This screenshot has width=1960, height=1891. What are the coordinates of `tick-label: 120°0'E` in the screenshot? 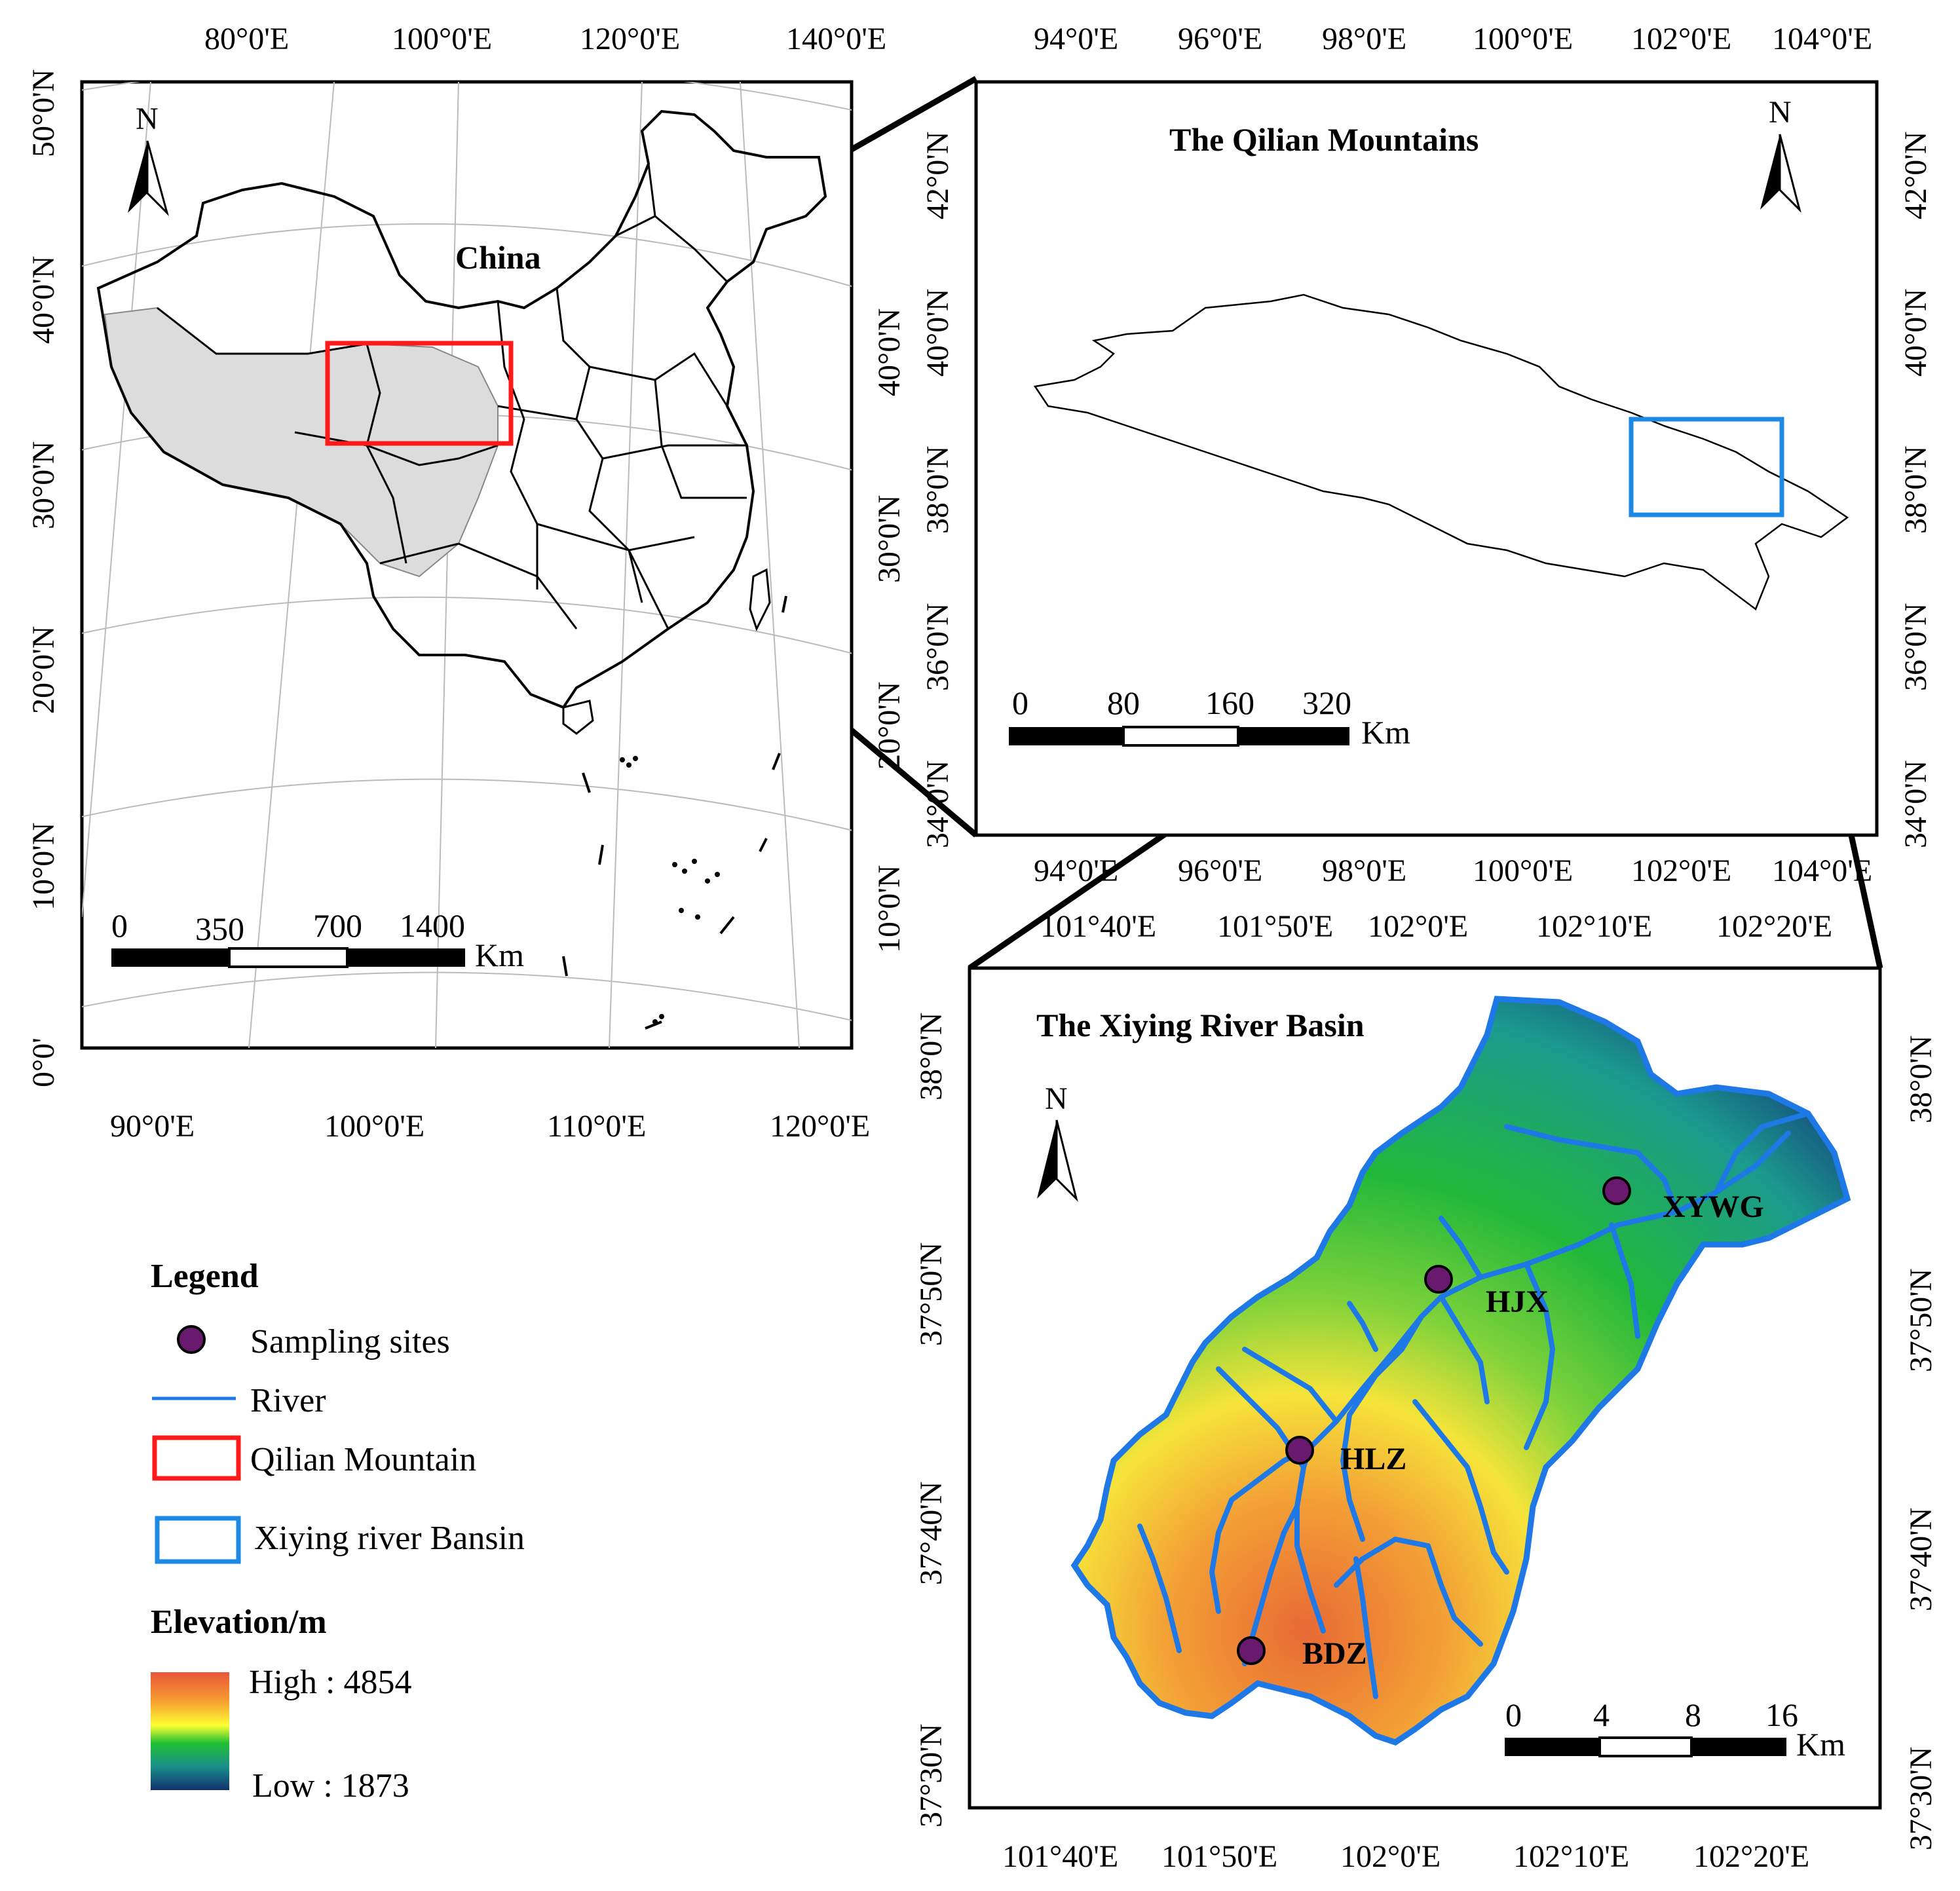 It's located at (630, 39).